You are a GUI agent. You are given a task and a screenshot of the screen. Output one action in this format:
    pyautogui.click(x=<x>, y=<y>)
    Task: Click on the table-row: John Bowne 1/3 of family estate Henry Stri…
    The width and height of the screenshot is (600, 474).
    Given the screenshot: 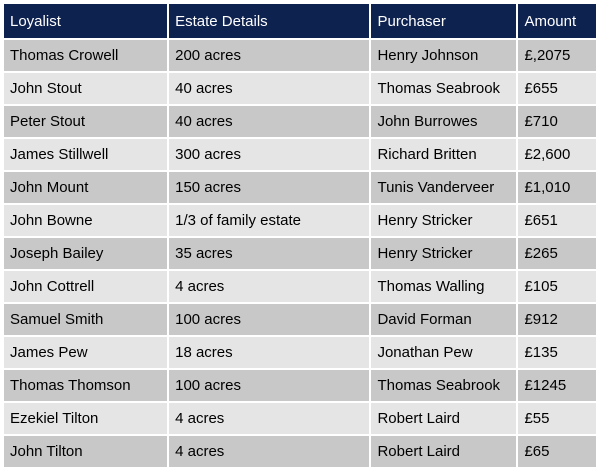 What is the action you would take?
    pyautogui.click(x=300, y=220)
    